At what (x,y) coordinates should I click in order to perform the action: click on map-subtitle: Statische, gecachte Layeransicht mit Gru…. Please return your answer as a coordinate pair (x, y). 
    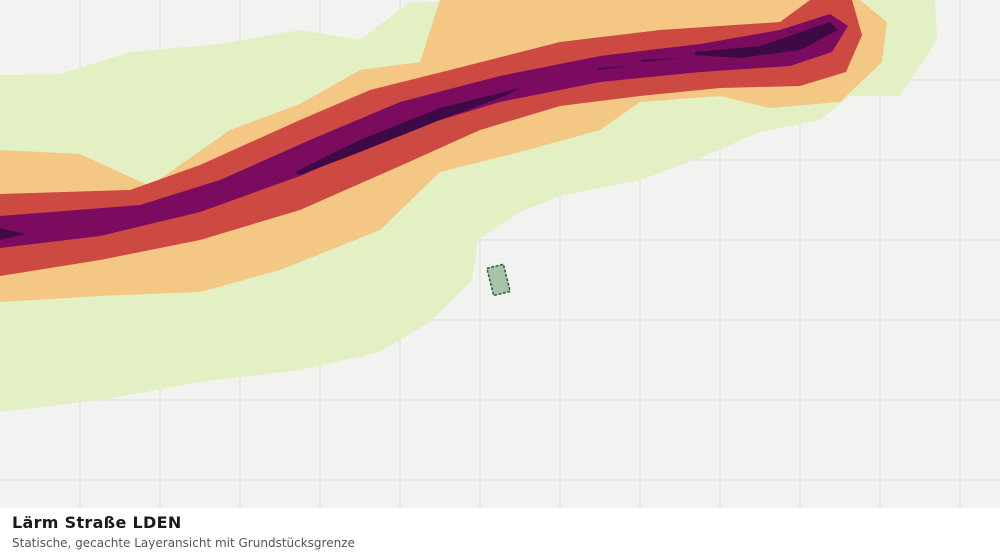
    Looking at the image, I should click on (183, 543).